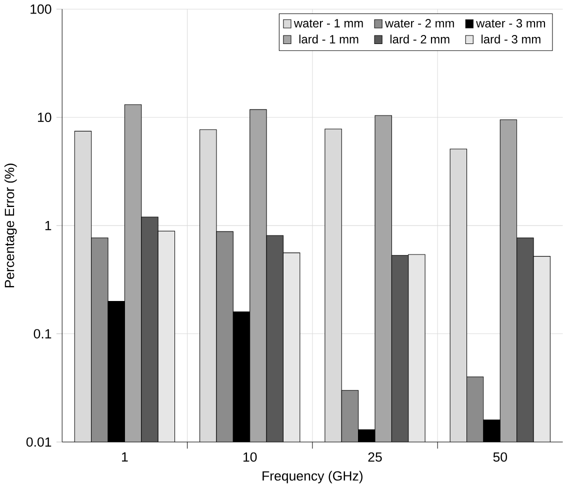  What do you see at coordinates (10, 226) in the screenshot?
I see `y-axis-title: Percentage Error (%)` at bounding box center [10, 226].